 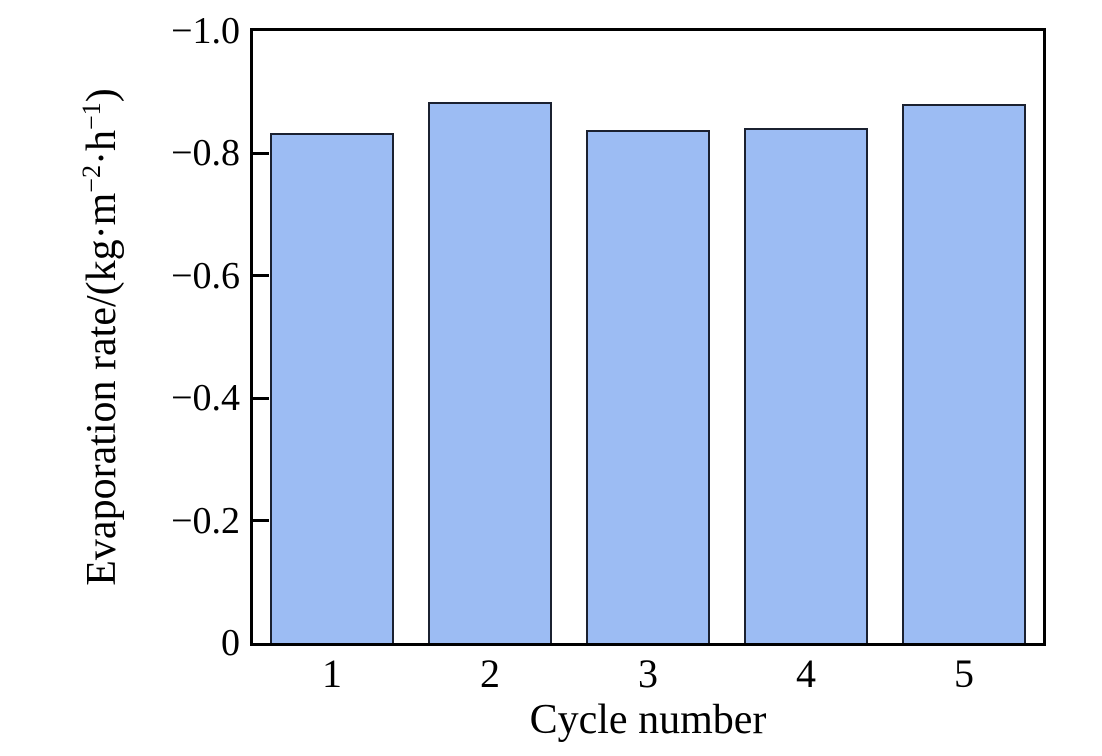 I want to click on x-axis-title: Cycle number, so click(x=648, y=720).